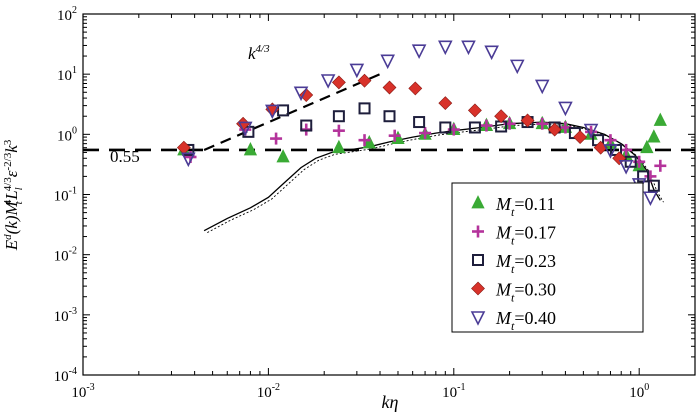 This screenshot has width=700, height=414. I want to click on legend-label: Mt=0.11, so click(525, 206).